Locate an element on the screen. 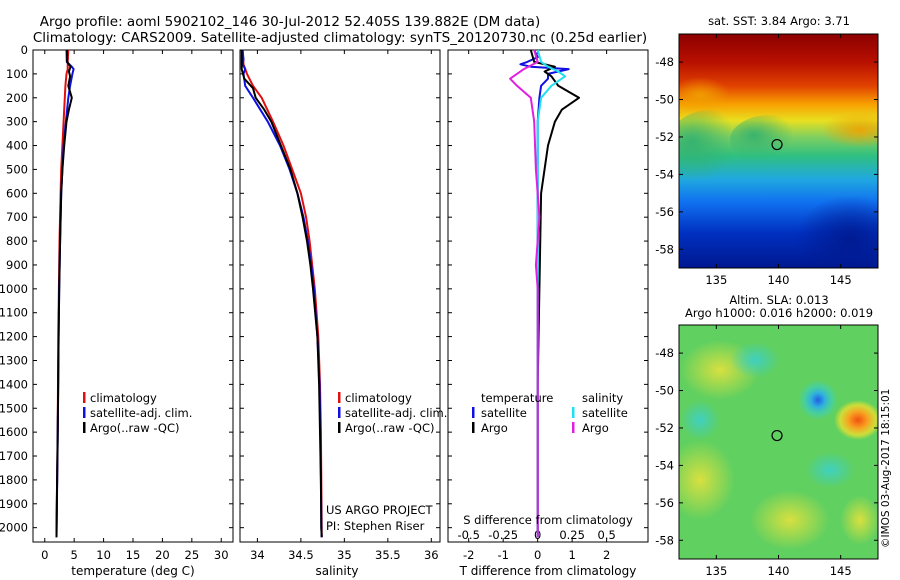 This screenshot has width=900, height=580. map-y-tick-label: -54 is located at coordinates (664, 174).